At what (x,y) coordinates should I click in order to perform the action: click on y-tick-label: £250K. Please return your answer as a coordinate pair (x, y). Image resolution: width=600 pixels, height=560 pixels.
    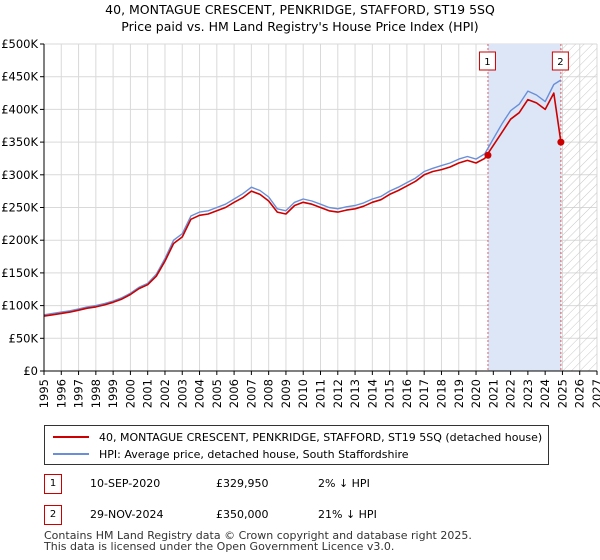
    Looking at the image, I should click on (19, 208).